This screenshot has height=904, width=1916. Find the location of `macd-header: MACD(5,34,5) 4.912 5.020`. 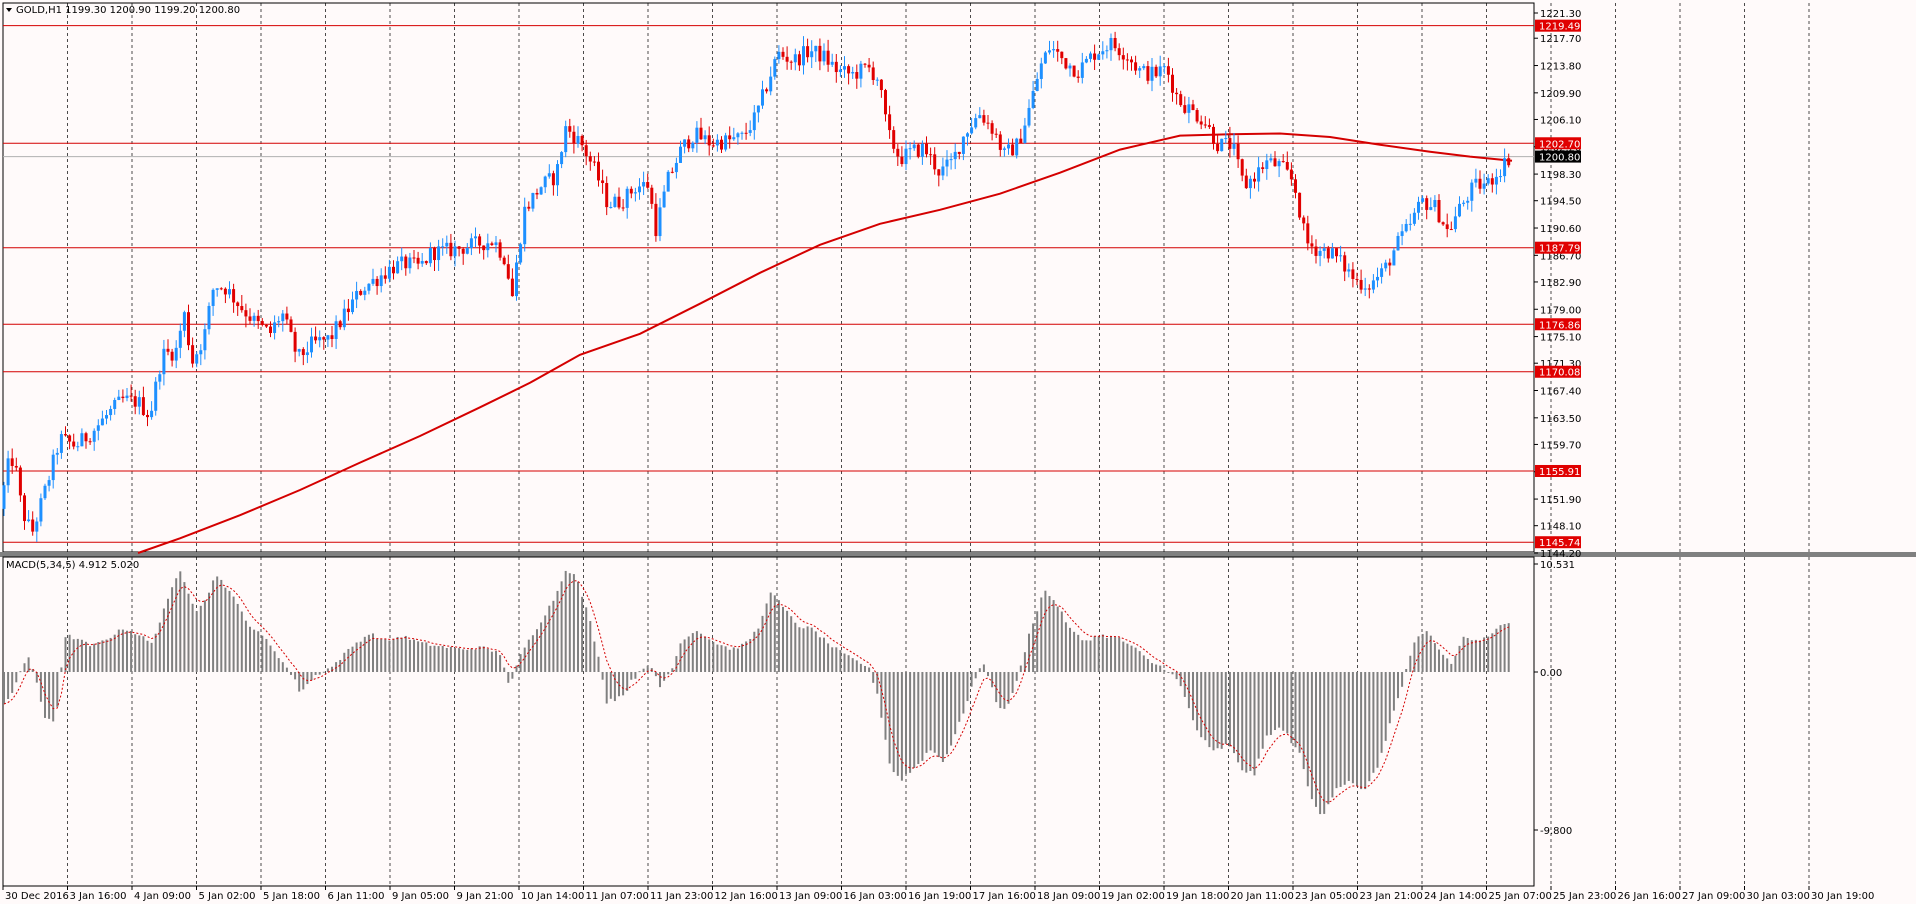

macd-header: MACD(5,34,5) 4.912 5.020 is located at coordinates (72, 565).